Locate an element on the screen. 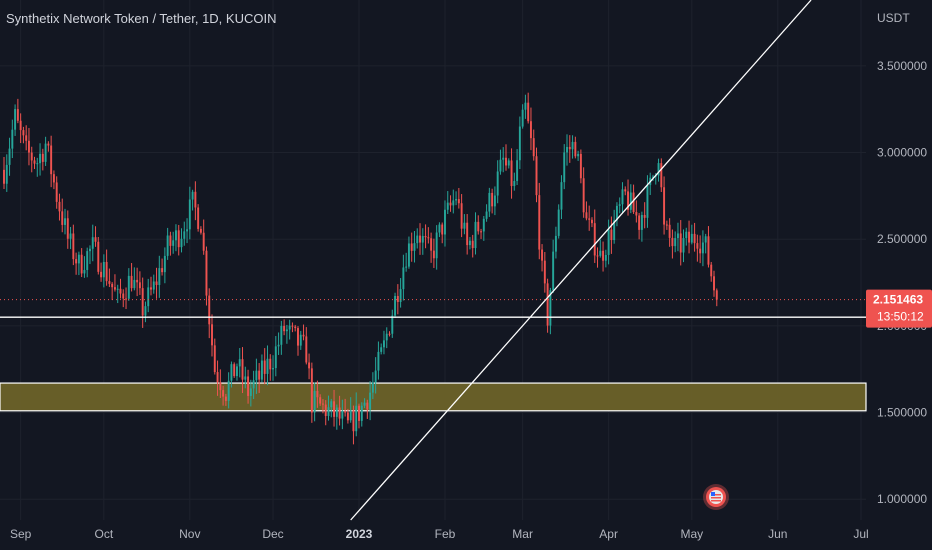  y-tick-label: 2.500000 is located at coordinates (902, 239).